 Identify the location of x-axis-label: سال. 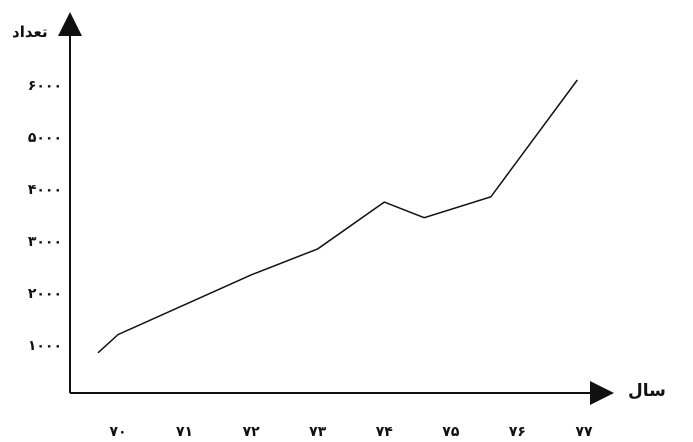
(647, 391).